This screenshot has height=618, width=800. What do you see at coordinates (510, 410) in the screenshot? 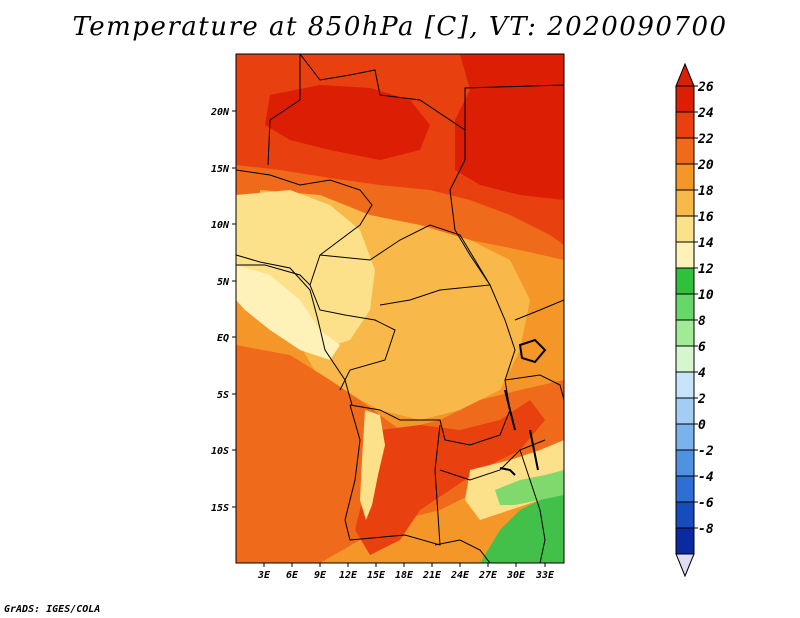
I see `lake-tanganyika` at bounding box center [510, 410].